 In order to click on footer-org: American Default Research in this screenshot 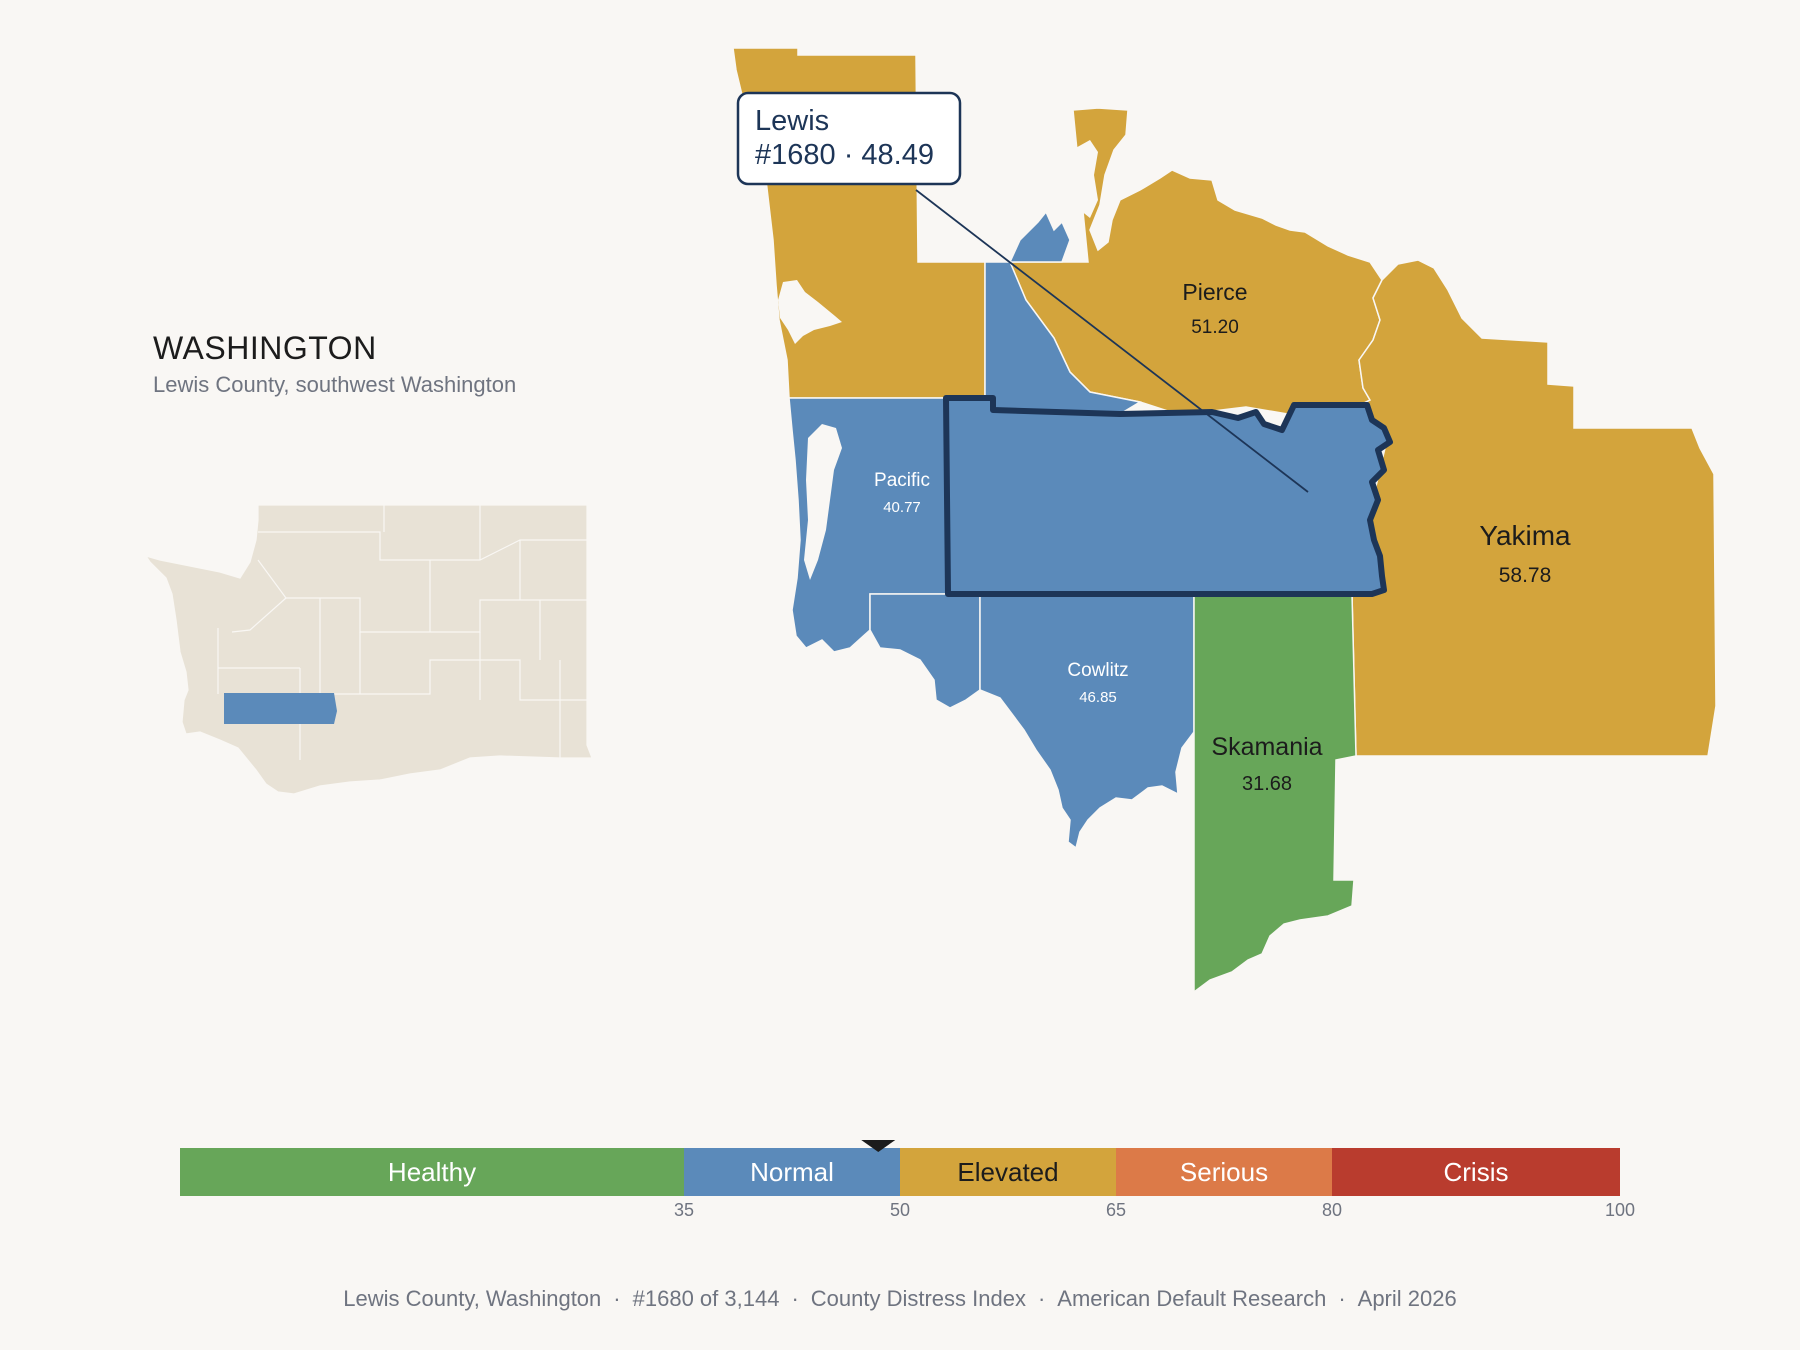, I will do `click(1192, 1298)`.